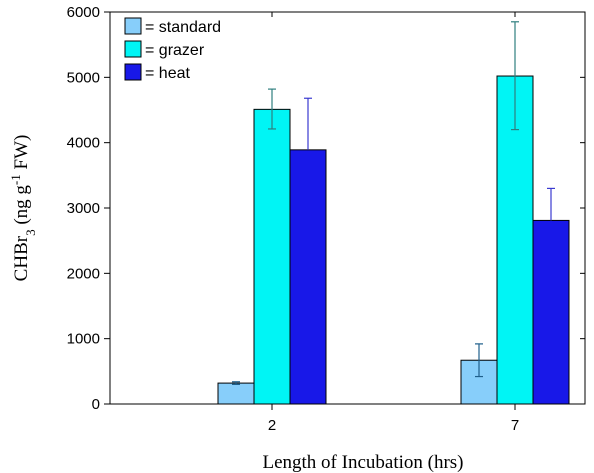 Image resolution: width=594 pixels, height=473 pixels. I want to click on y-tick-label-1000: 1000, so click(83, 339).